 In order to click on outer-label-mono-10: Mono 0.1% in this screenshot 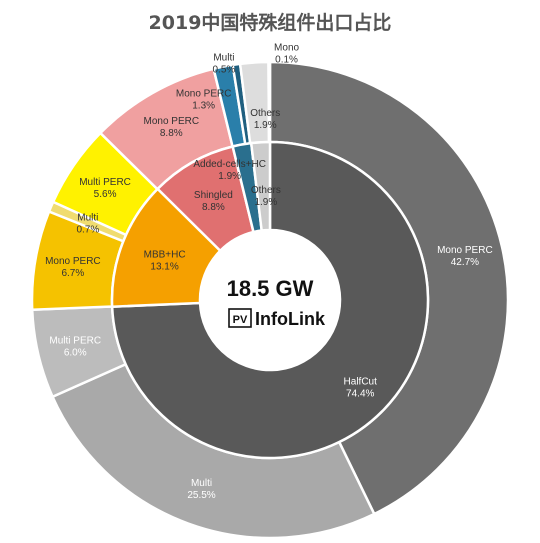, I will do `click(286, 54)`.